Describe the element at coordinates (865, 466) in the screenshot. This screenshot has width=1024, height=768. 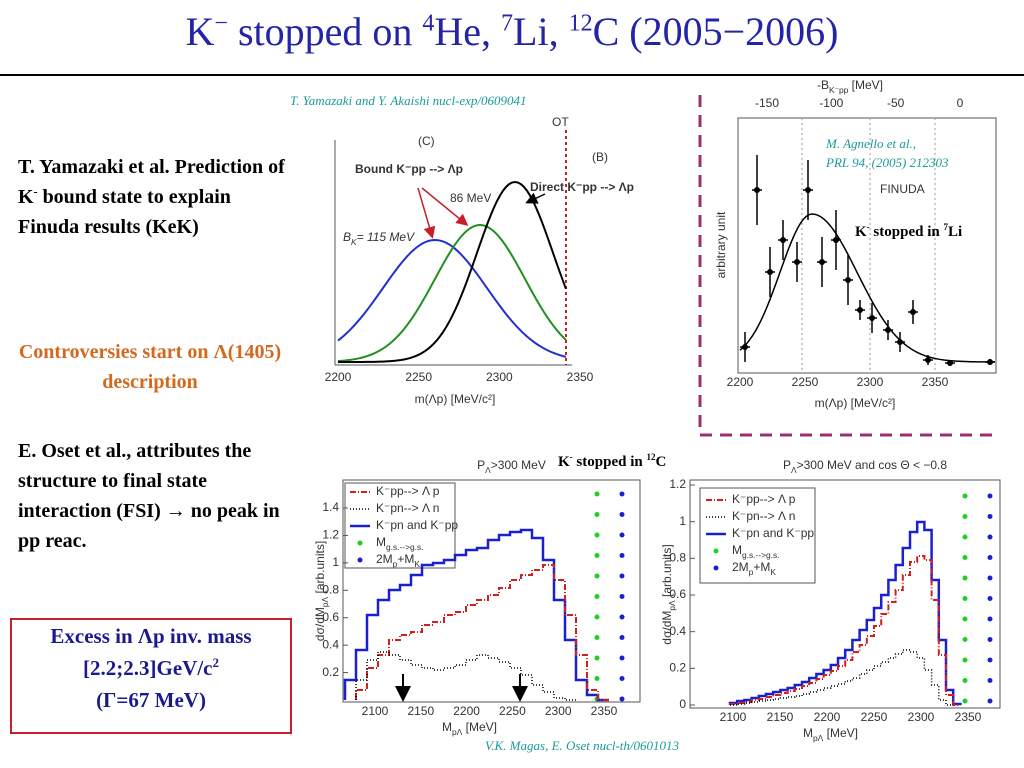
I see `plot-title: PΛ>300 MeV and cos Θ < −0.8` at that location.